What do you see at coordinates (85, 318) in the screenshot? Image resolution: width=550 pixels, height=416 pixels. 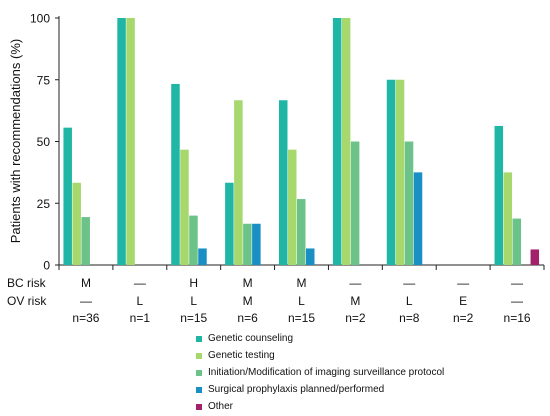 I see `sample-size-label: n=36` at bounding box center [85, 318].